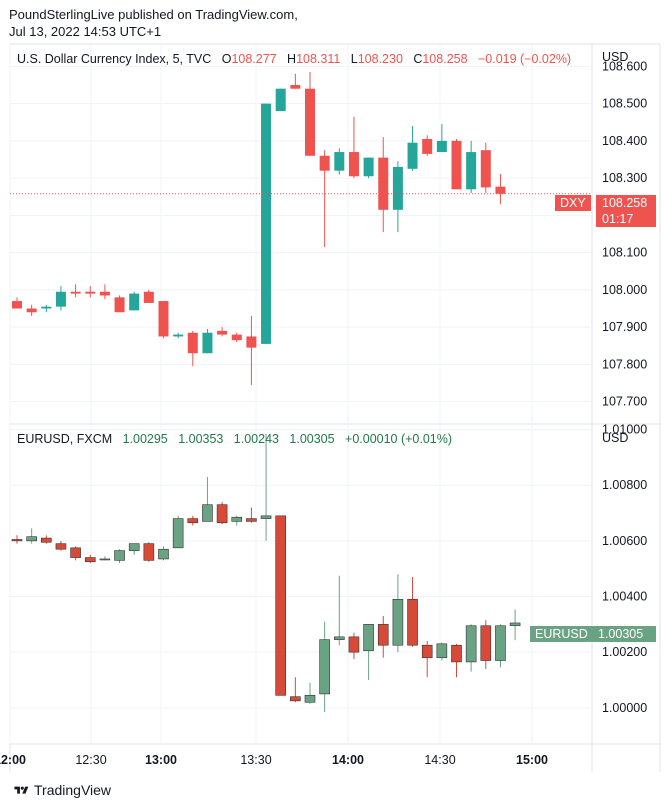  Describe the element at coordinates (201, 439) in the screenshot. I see `eurusd-high-value: 1.00353` at that location.